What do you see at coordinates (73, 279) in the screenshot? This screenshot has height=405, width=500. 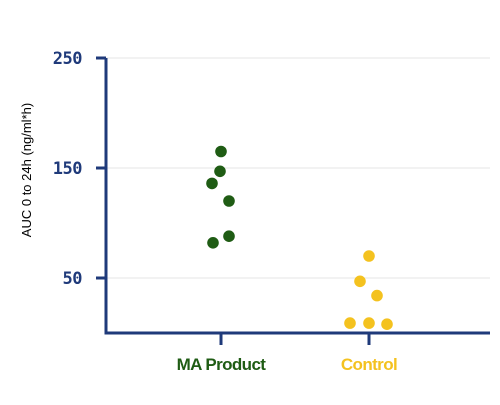 I see `y-tick-label: 50` at bounding box center [73, 279].